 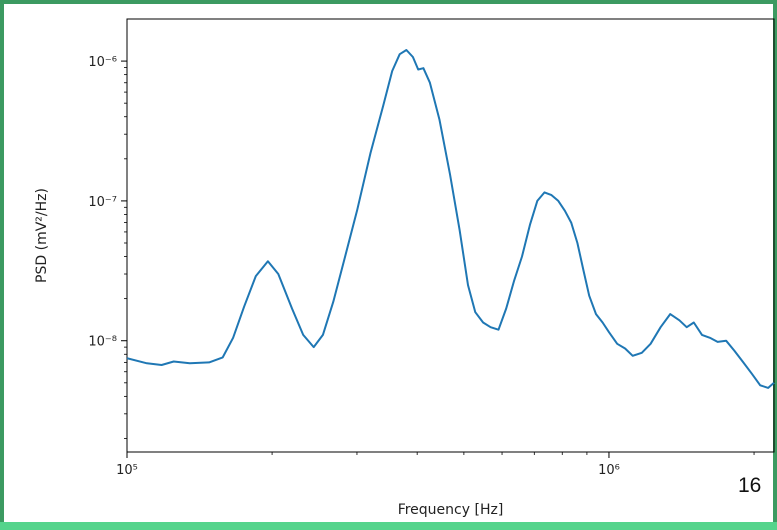 I want to click on x-axis-label: Frequency [Hz], so click(x=451, y=510).